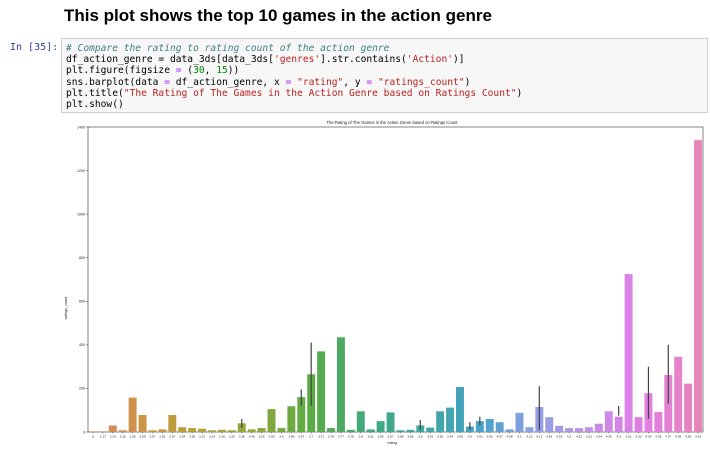  What do you see at coordinates (34, 47) in the screenshot?
I see `cell-prompt: In [35]:` at bounding box center [34, 47].